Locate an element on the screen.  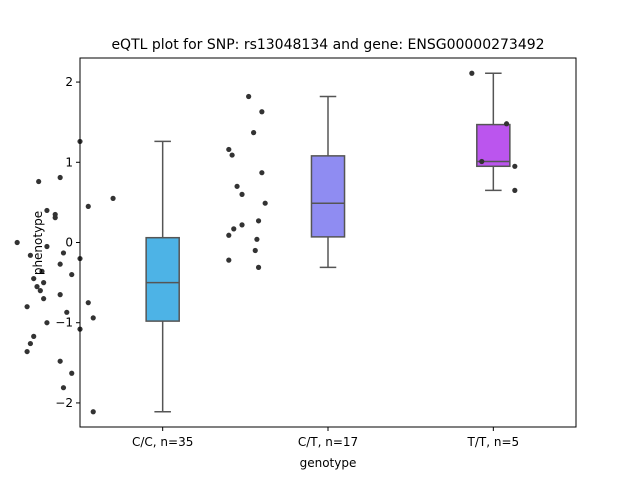
x-tick-label: C/T, n=17 is located at coordinates (328, 442).